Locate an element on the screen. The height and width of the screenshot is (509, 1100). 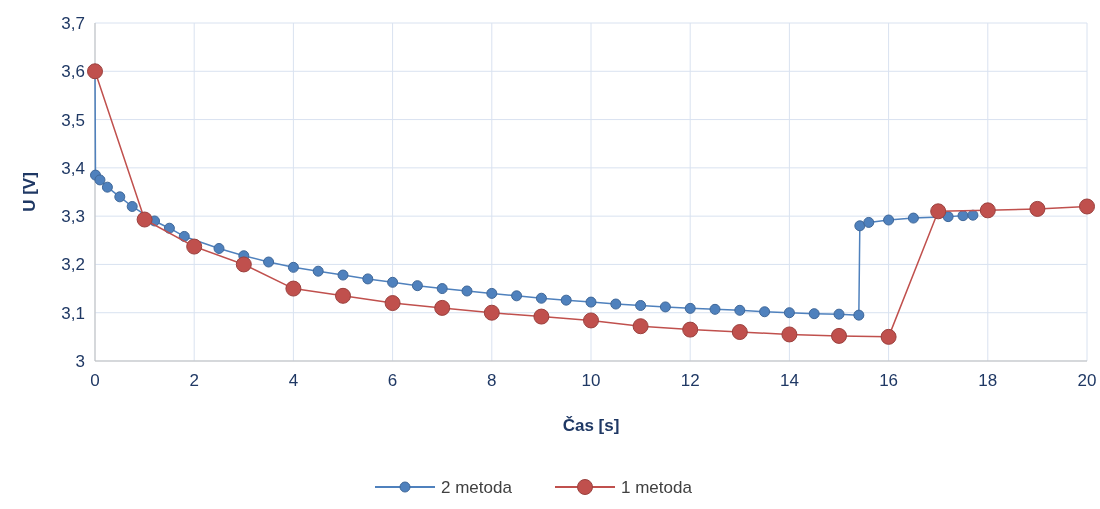
y-tick-label: 3,1 is located at coordinates (73, 313).